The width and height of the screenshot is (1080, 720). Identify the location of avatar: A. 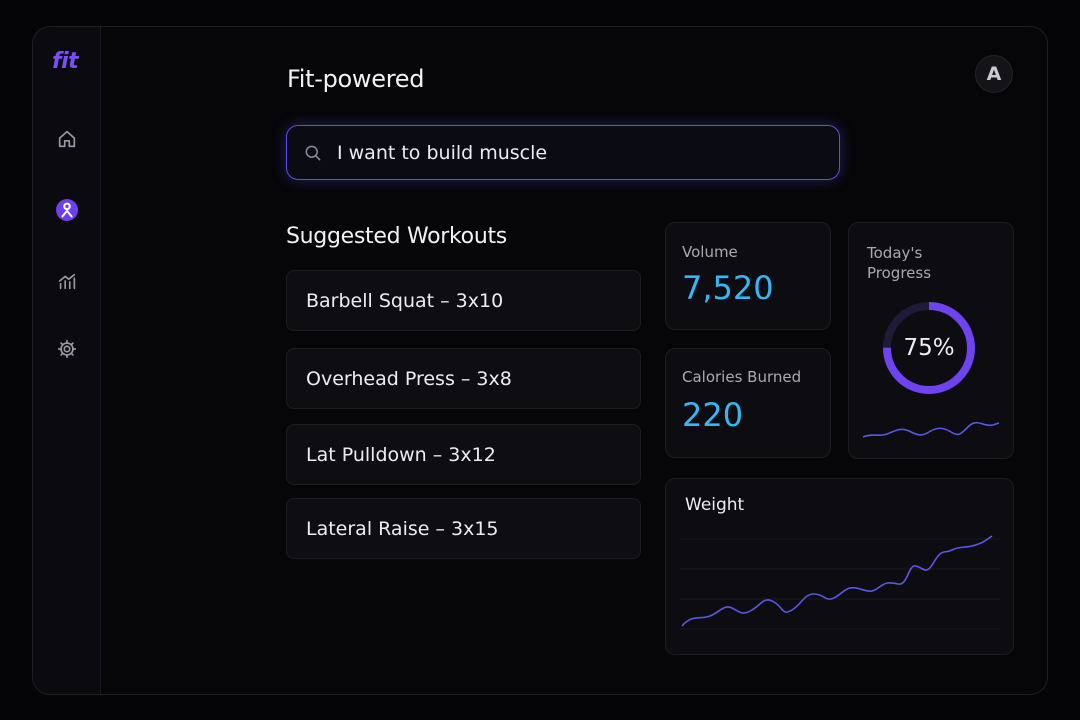
(994, 74).